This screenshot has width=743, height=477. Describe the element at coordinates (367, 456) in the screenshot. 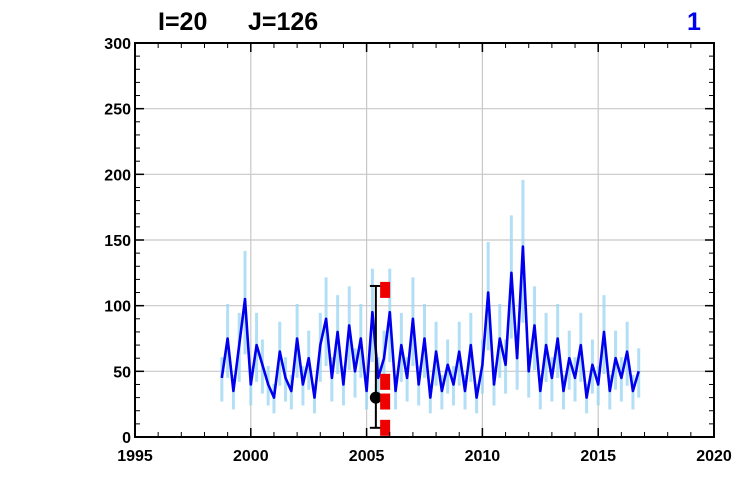

I see `x-tick-label: 2005` at that location.